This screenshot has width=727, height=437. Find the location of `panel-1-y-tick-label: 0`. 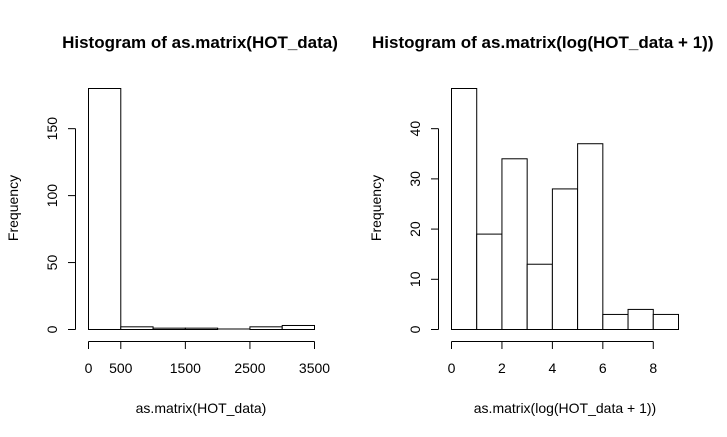

panel-1-y-tick-label: 0 is located at coordinates (52, 329).